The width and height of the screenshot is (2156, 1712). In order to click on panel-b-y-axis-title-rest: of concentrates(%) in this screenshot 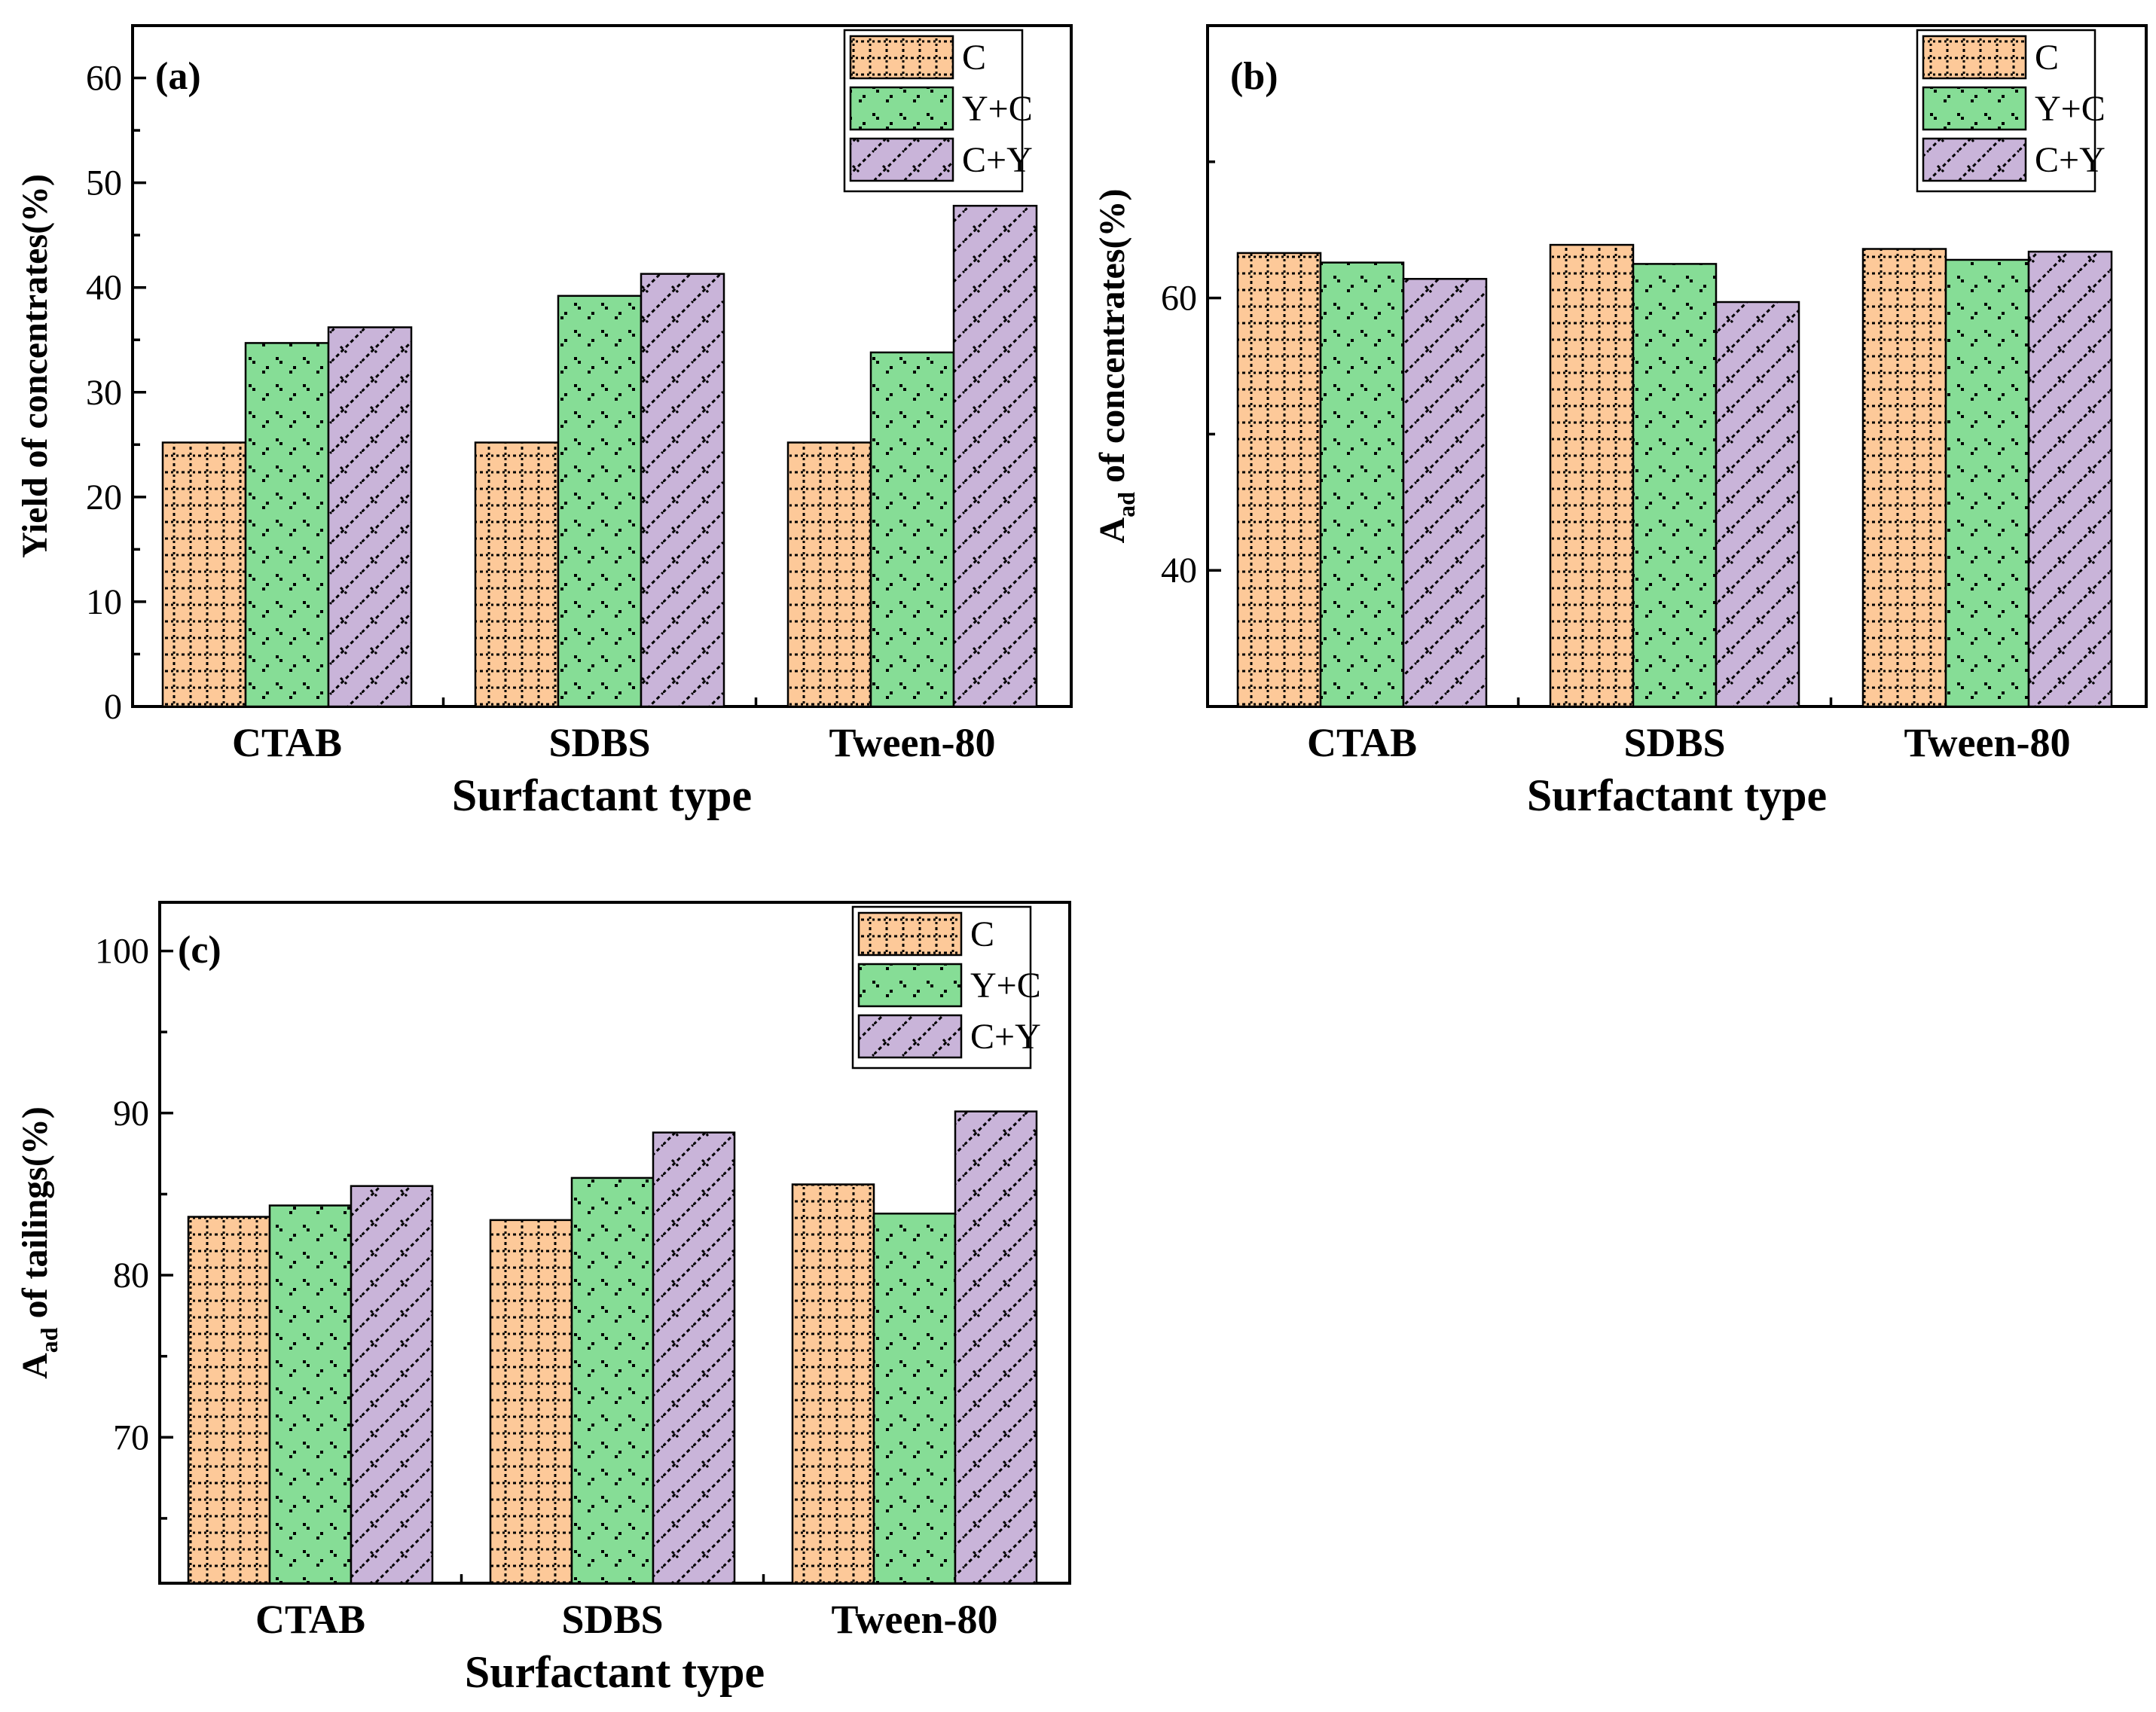, I will do `click(1112, 341)`.